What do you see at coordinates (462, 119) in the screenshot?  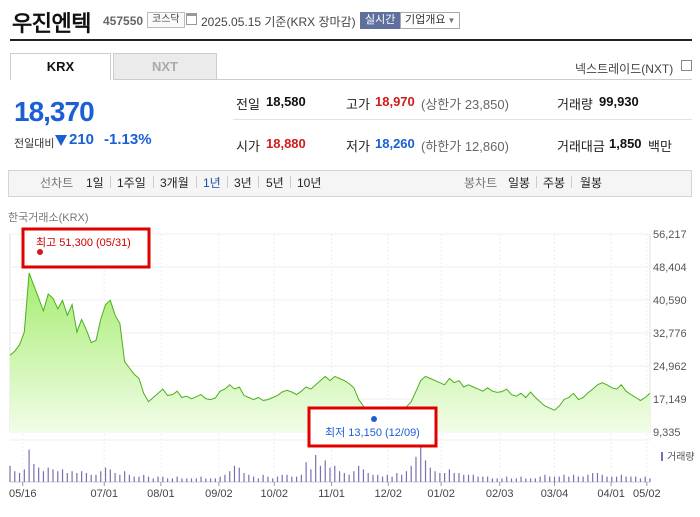 I see `stats-divider` at bounding box center [462, 119].